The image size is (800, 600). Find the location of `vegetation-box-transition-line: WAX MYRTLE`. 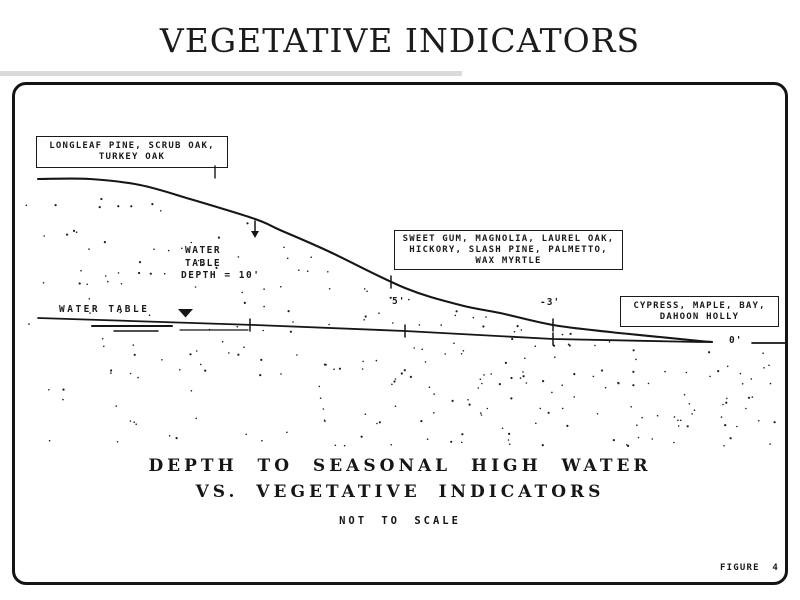

vegetation-box-transition-line: WAX MYRTLE is located at coordinates (508, 260).